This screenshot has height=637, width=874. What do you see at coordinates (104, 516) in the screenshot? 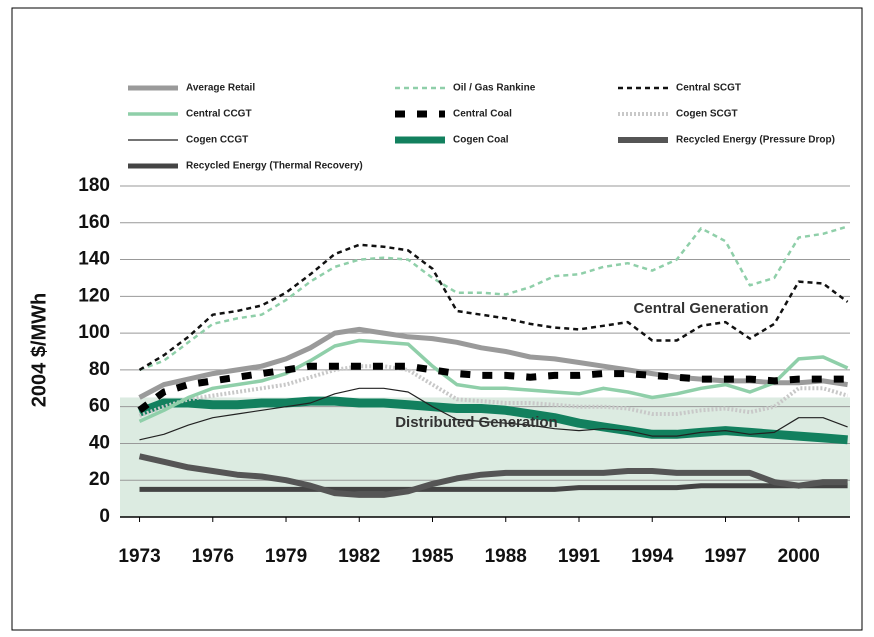
I see `y-tick-label: 0` at bounding box center [104, 516].